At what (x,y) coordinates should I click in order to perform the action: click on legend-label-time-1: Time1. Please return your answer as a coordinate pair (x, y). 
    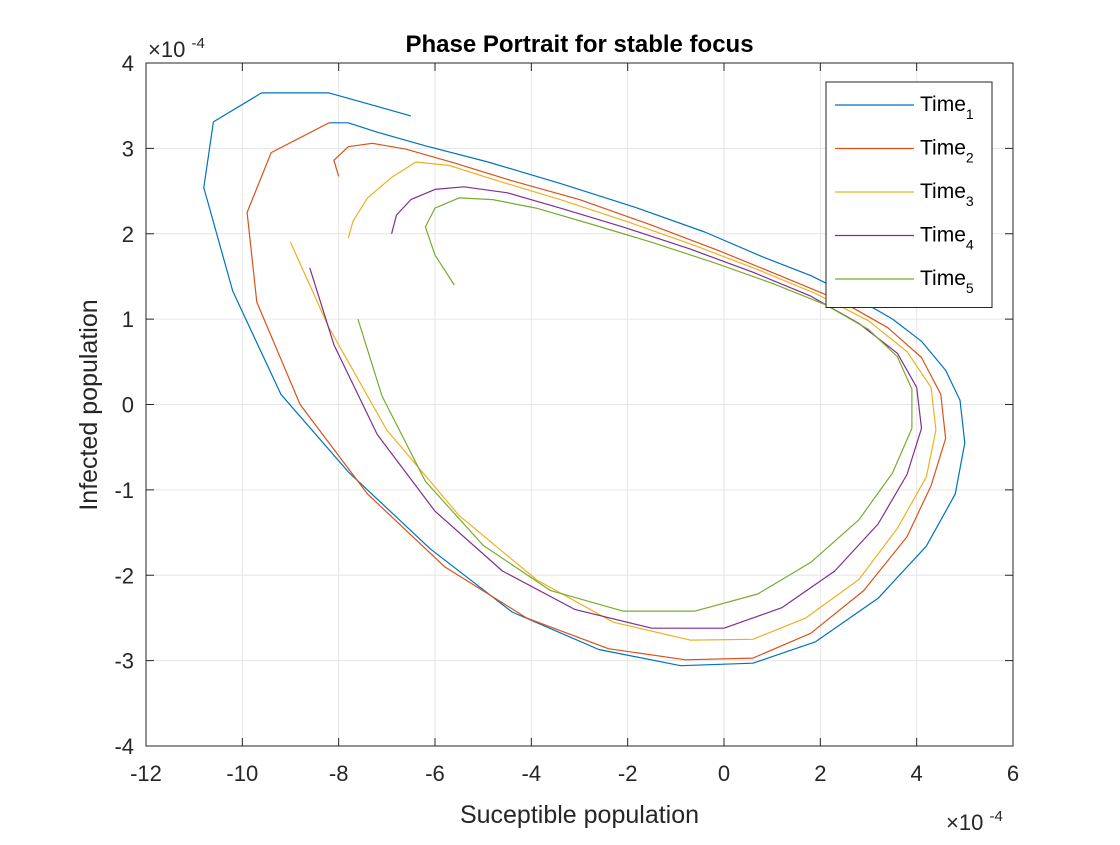
    Looking at the image, I should click on (947, 107).